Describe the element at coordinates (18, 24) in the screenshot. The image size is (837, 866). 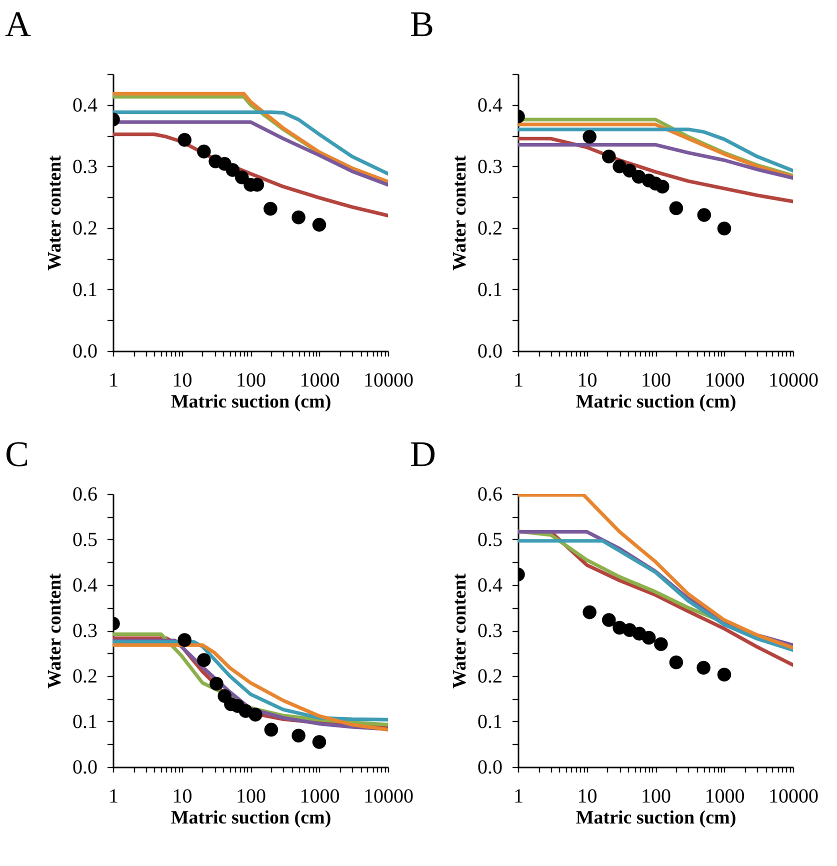
I see `chart-title: A` at that location.